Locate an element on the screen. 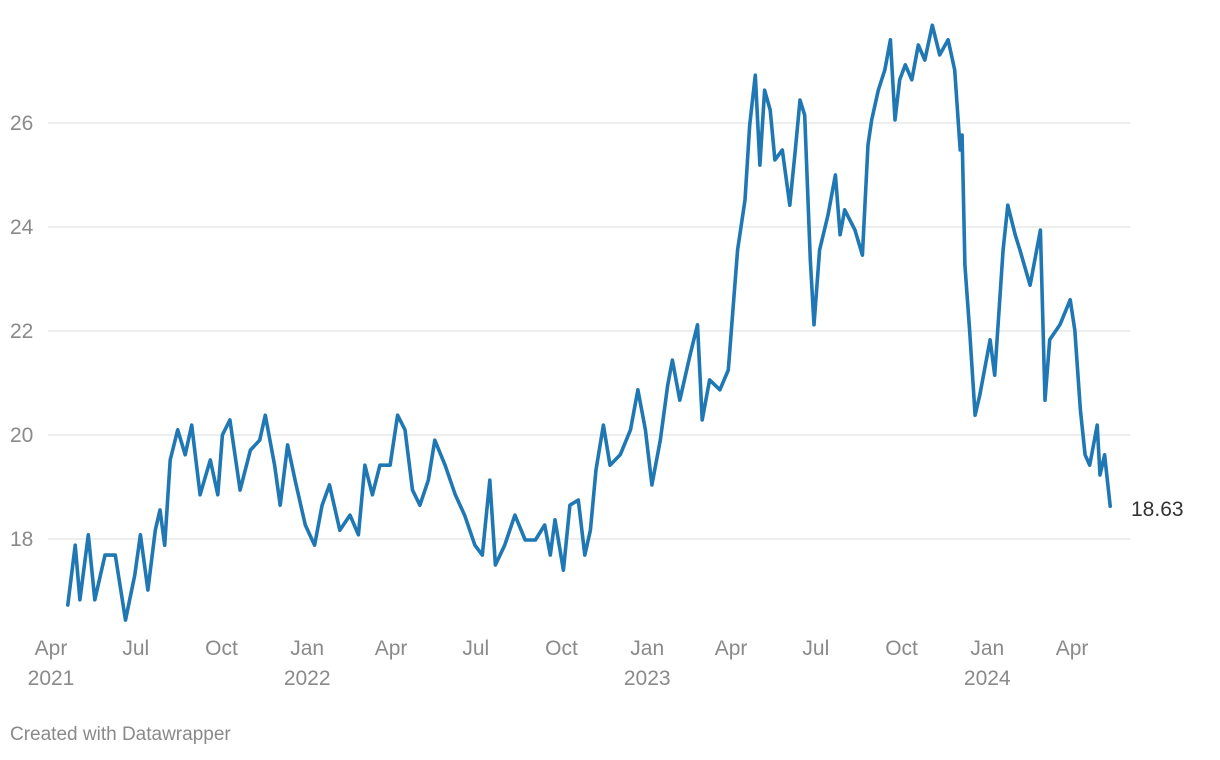 The width and height of the screenshot is (1220, 760). x-tick-year: 2022 is located at coordinates (307, 678).